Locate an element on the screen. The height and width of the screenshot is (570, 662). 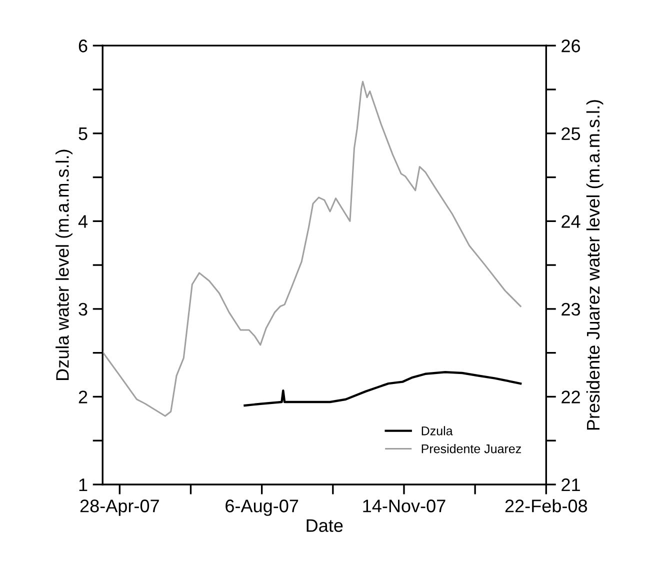
legend-label: Presidente Juarez is located at coordinates (471, 449).